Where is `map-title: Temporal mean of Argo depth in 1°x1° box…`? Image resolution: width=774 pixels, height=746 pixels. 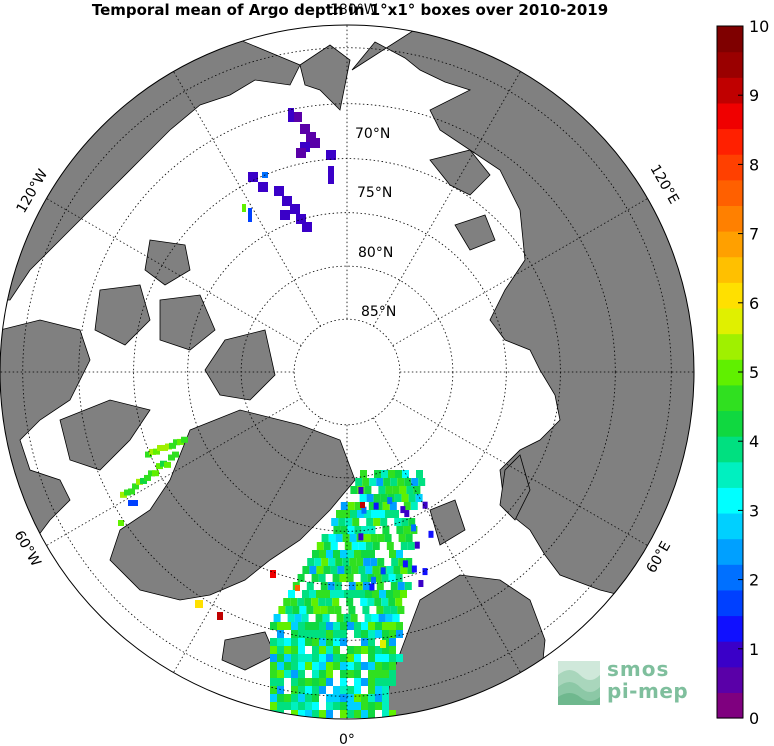
map-title: Temporal mean of Argo depth in 1°x1° box… is located at coordinates (350, 10).